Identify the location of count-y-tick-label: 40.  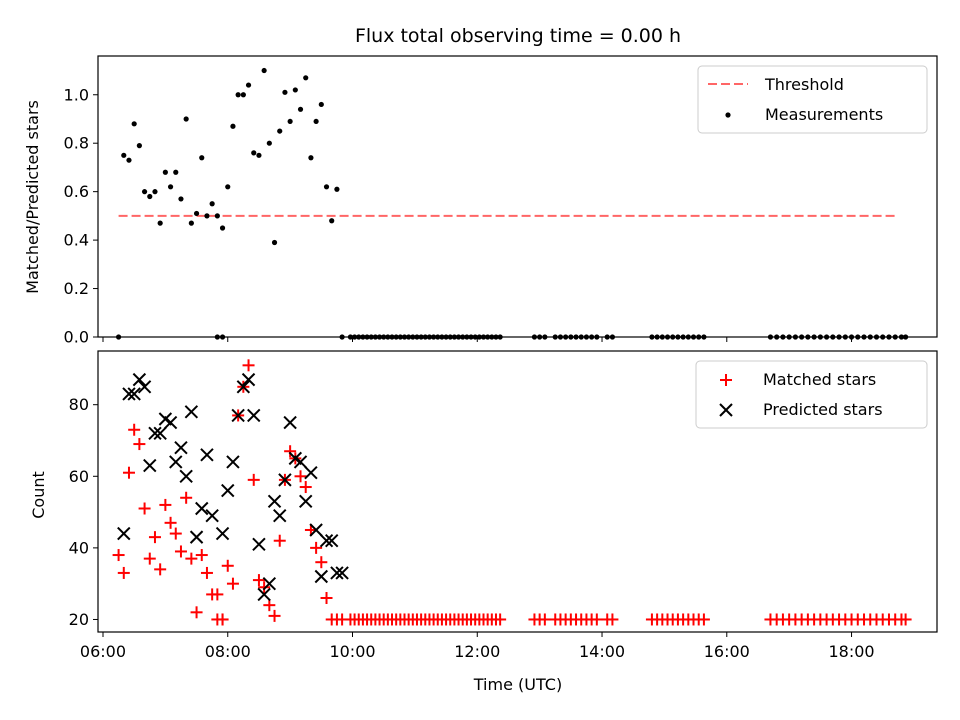
(79, 547).